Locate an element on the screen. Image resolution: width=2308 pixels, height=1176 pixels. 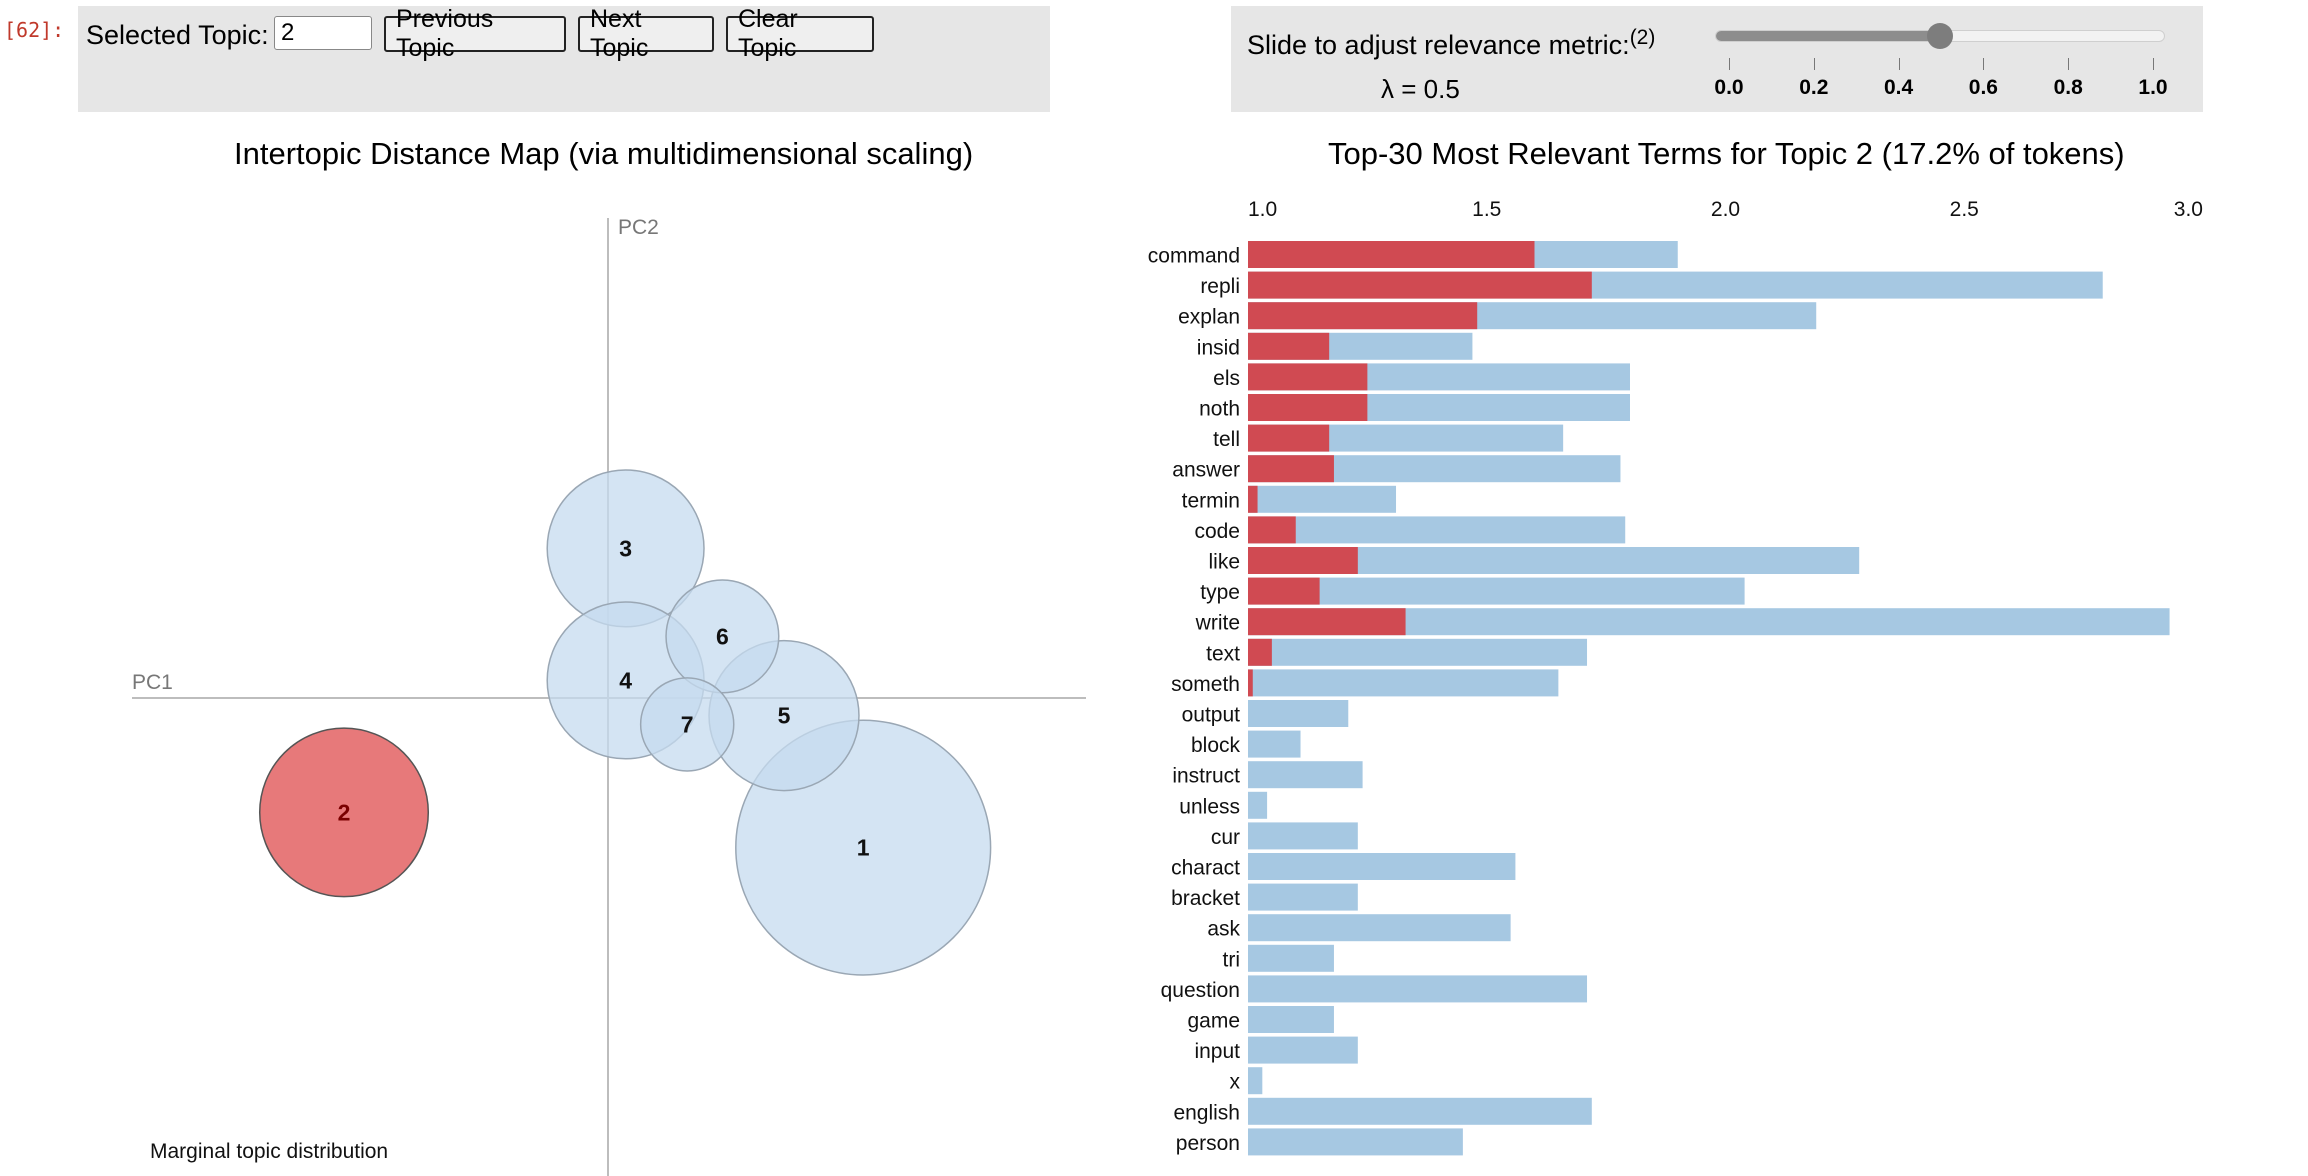
term-row: output is located at coordinates (1265, 713).